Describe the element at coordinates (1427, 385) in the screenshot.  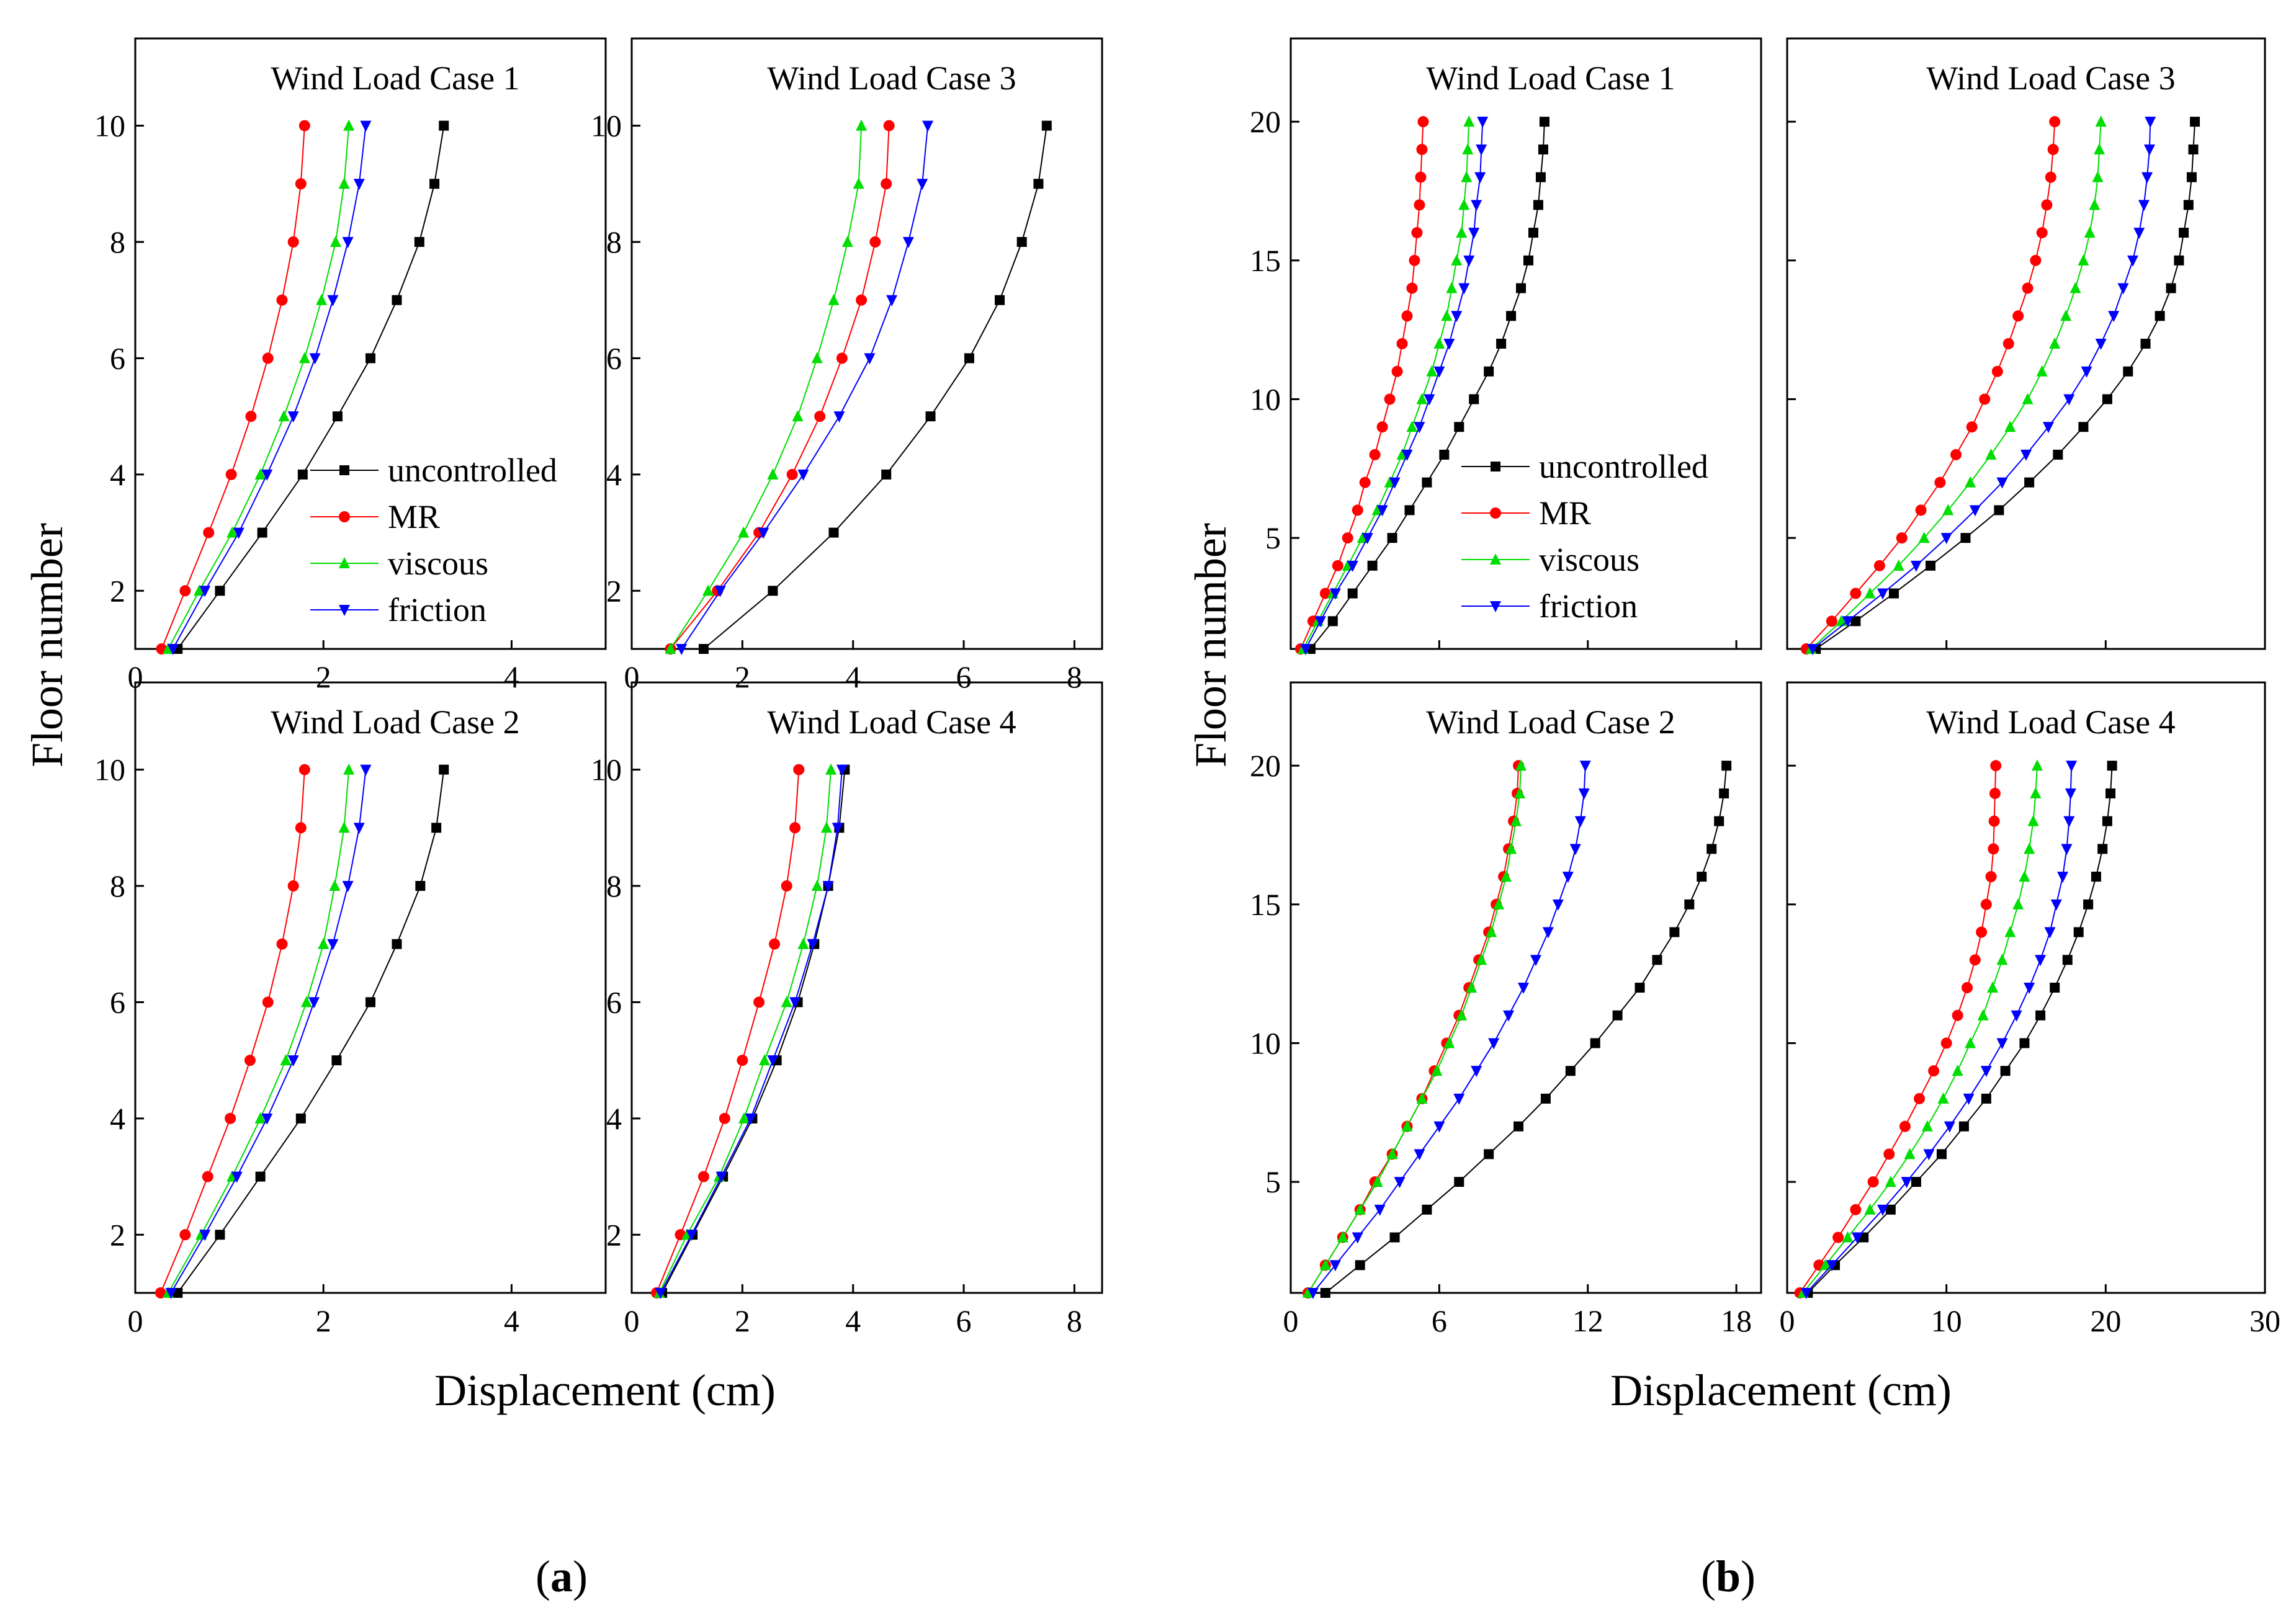
I see `series-uncontrolled` at that location.